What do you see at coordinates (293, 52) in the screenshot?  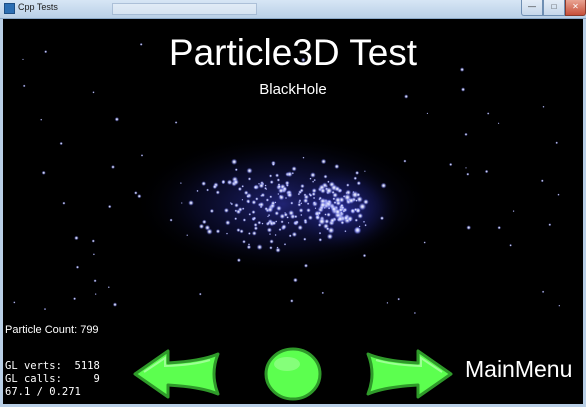 I see `scene-title: Particle3D Test` at bounding box center [293, 52].